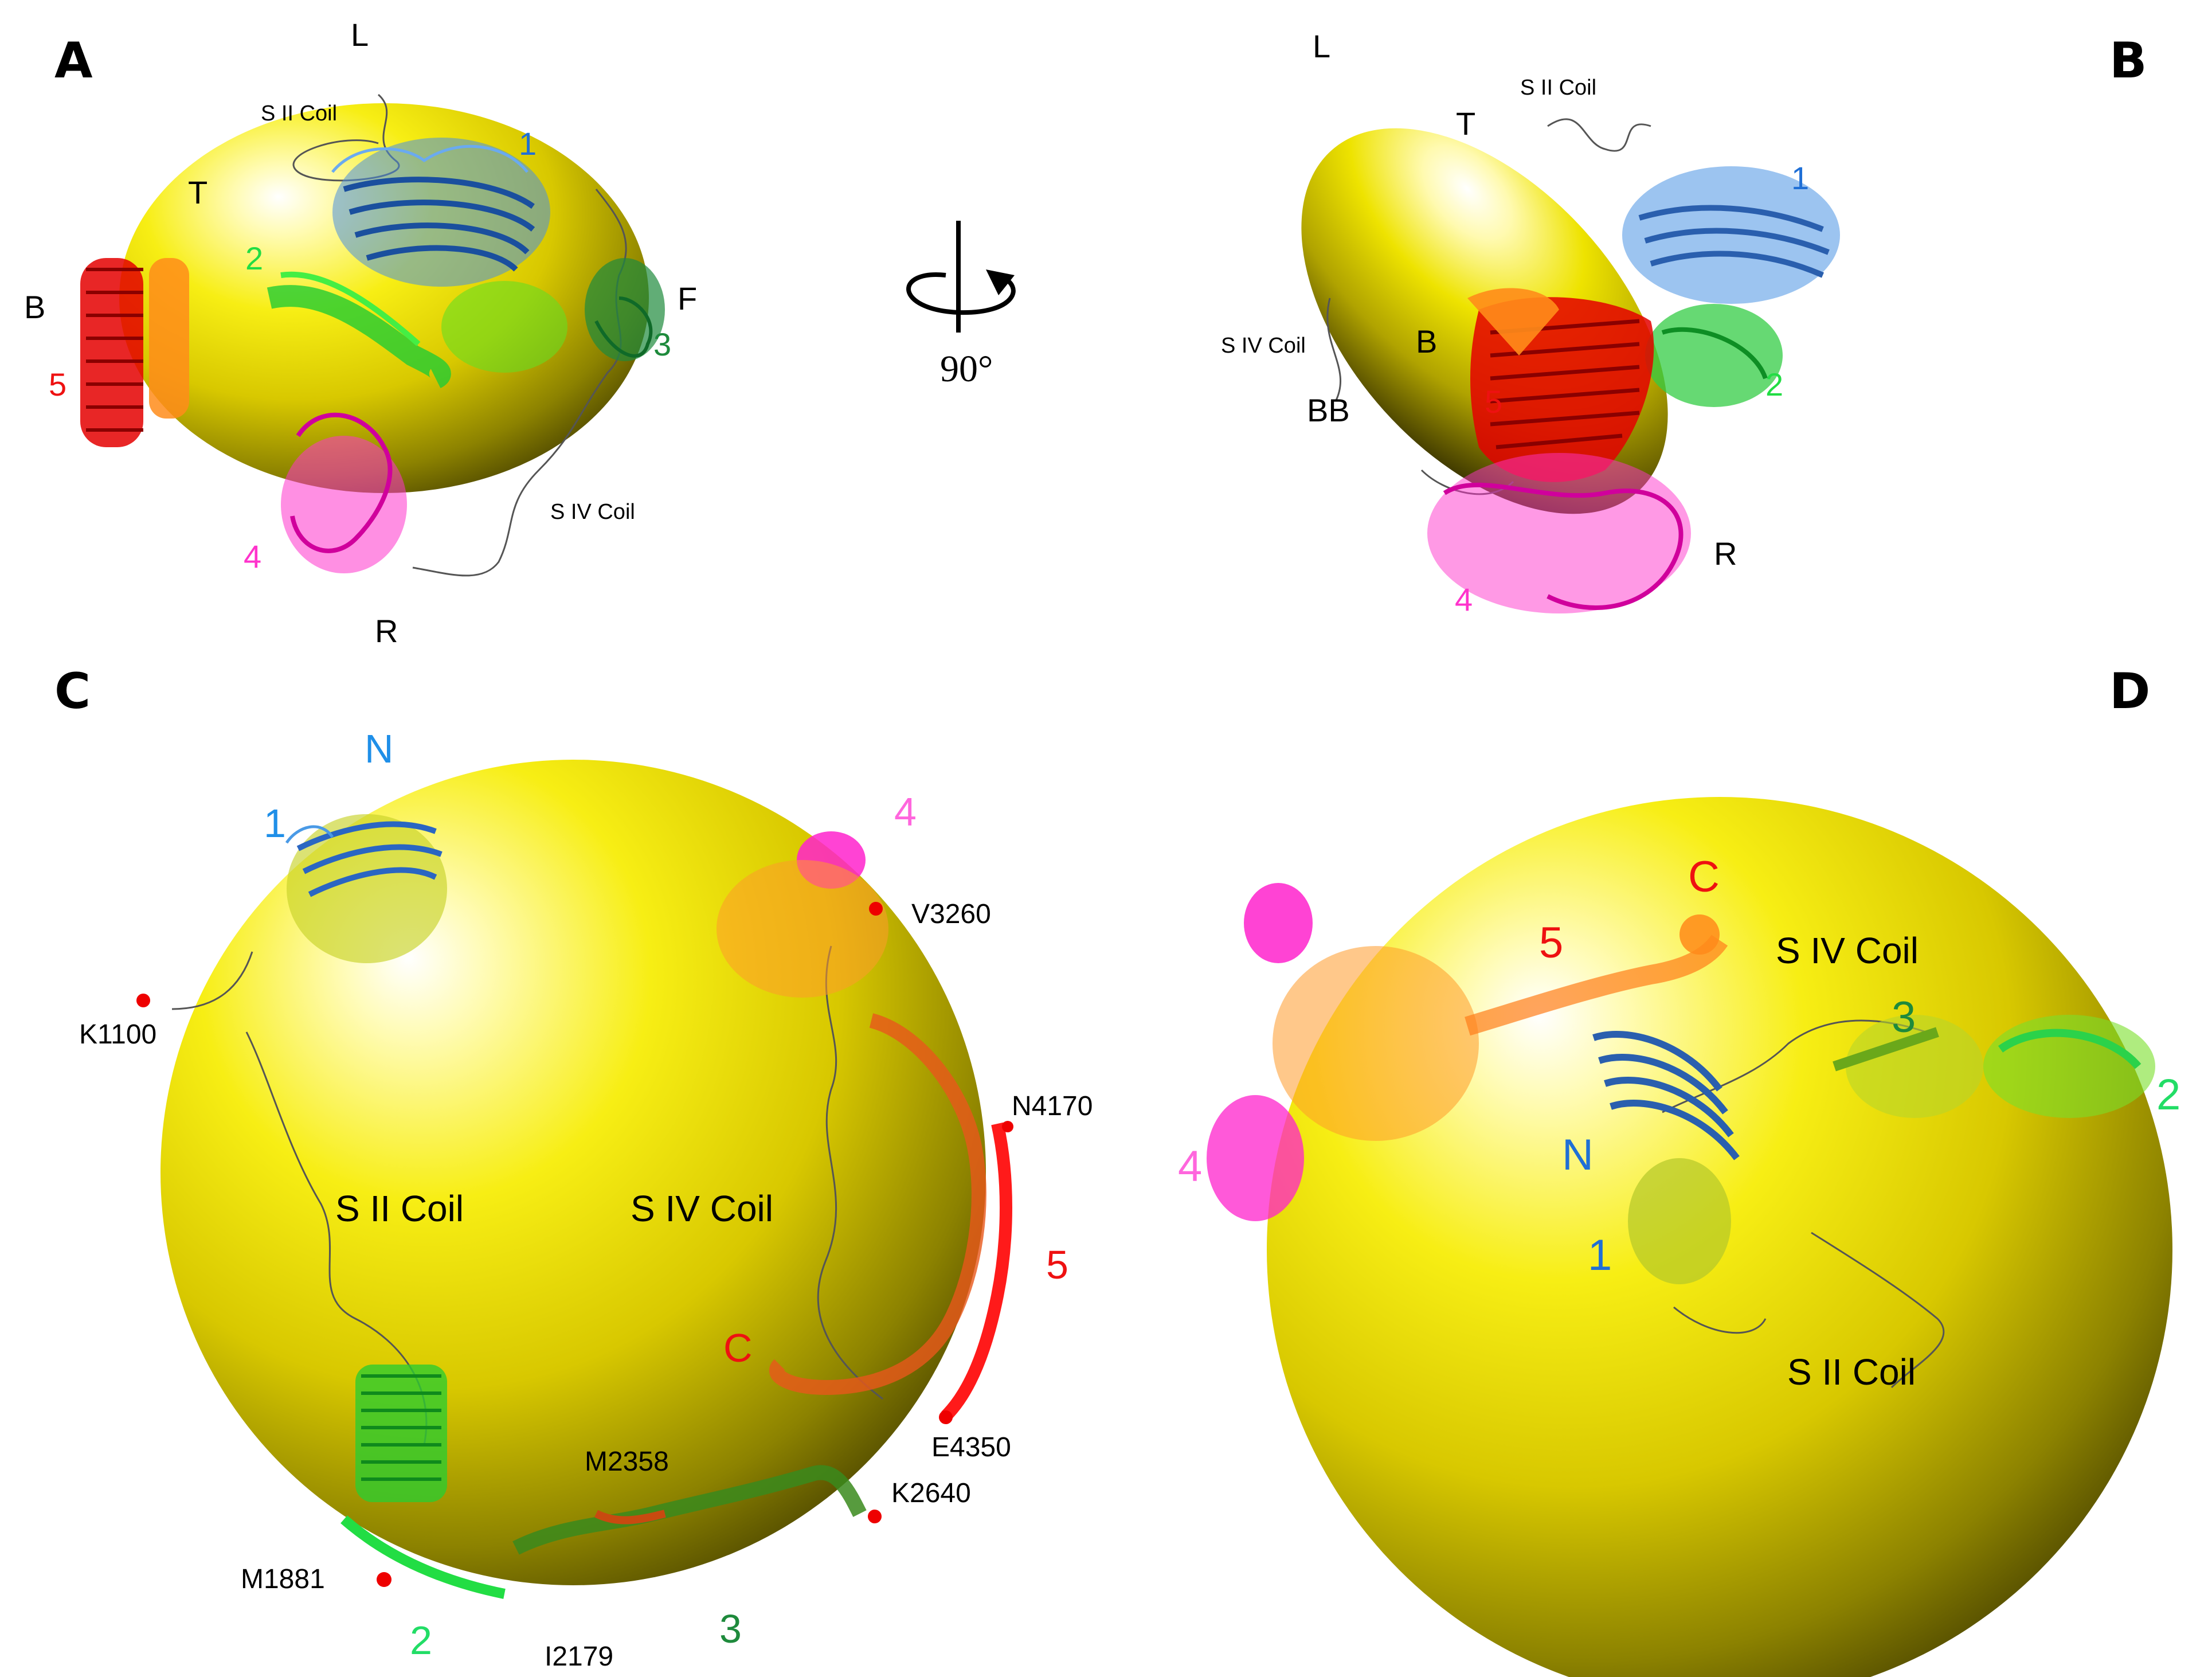  I want to click on orientation-label-top-b: L, so click(1322, 46).